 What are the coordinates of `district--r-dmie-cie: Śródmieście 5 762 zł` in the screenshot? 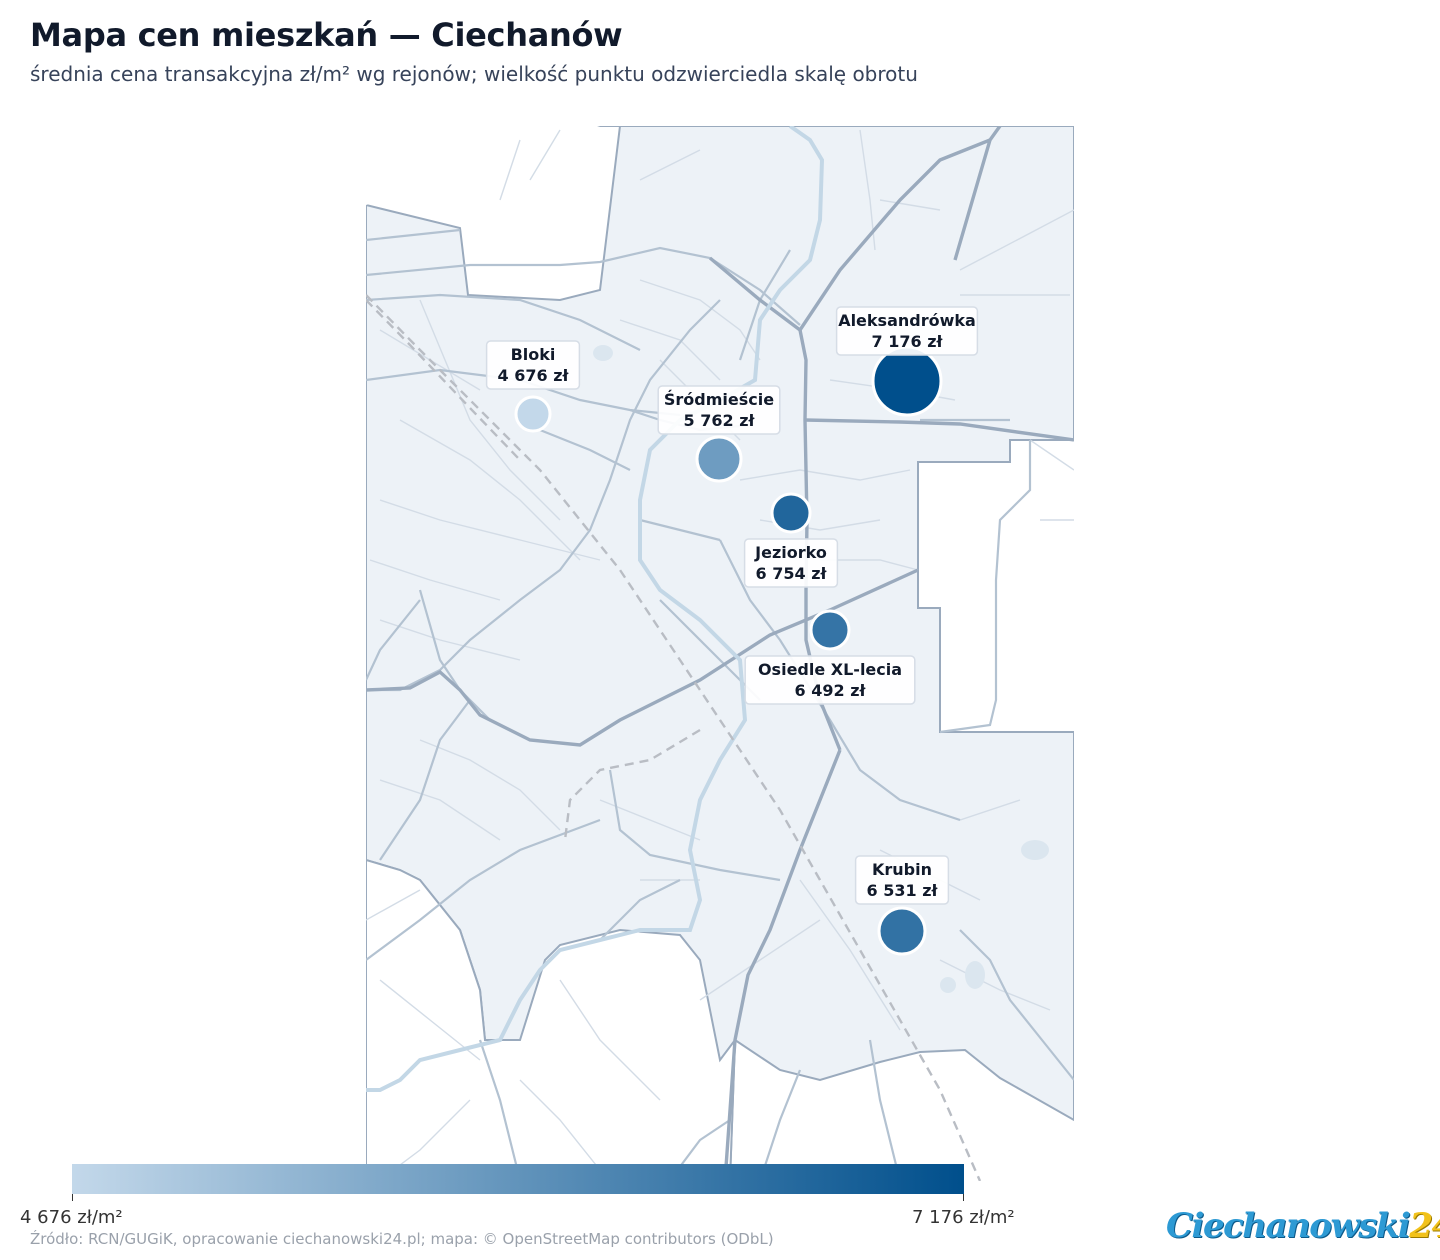 It's located at (719, 434).